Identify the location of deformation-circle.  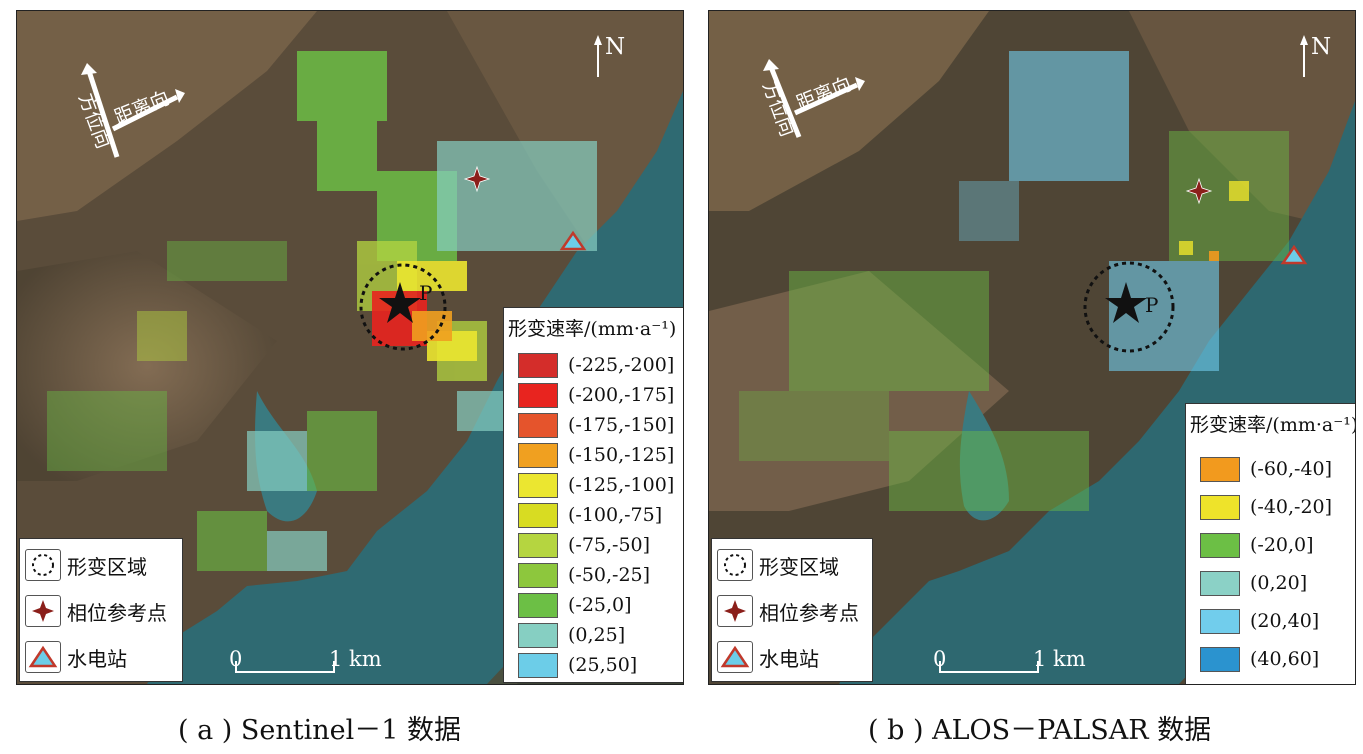
(403, 307).